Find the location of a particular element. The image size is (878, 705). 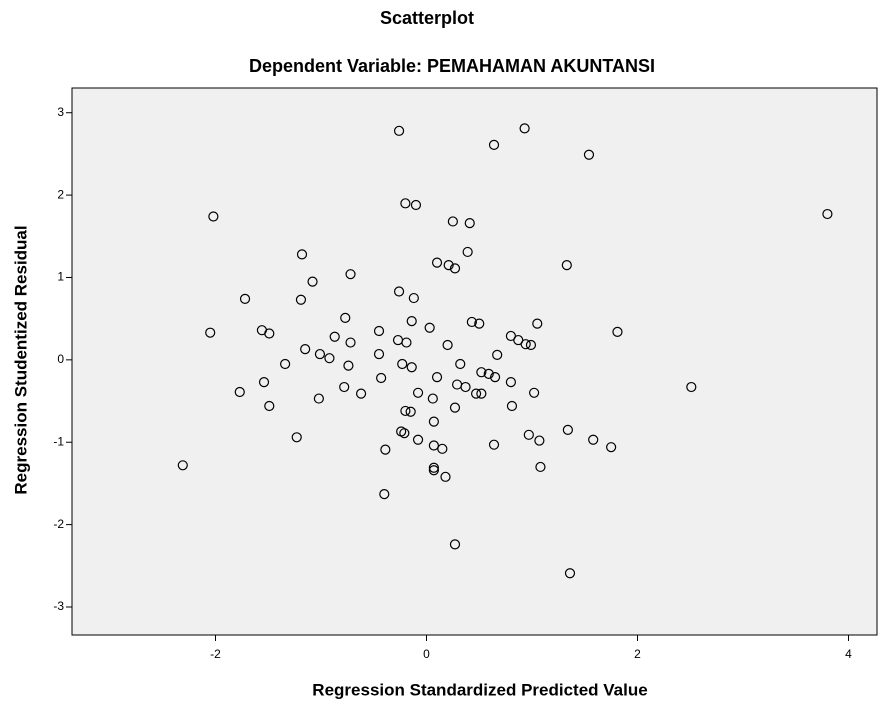

x-tick-label: 2 is located at coordinates (637, 654).